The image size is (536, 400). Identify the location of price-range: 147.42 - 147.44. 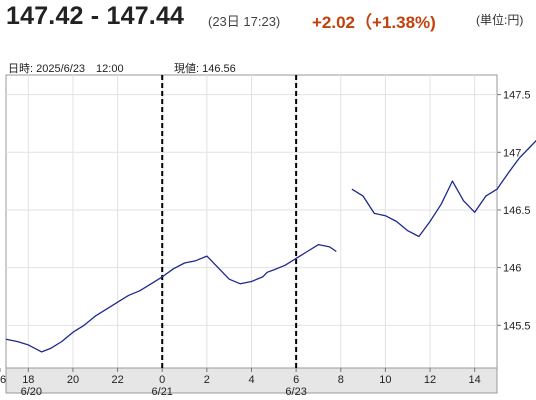
(95, 16).